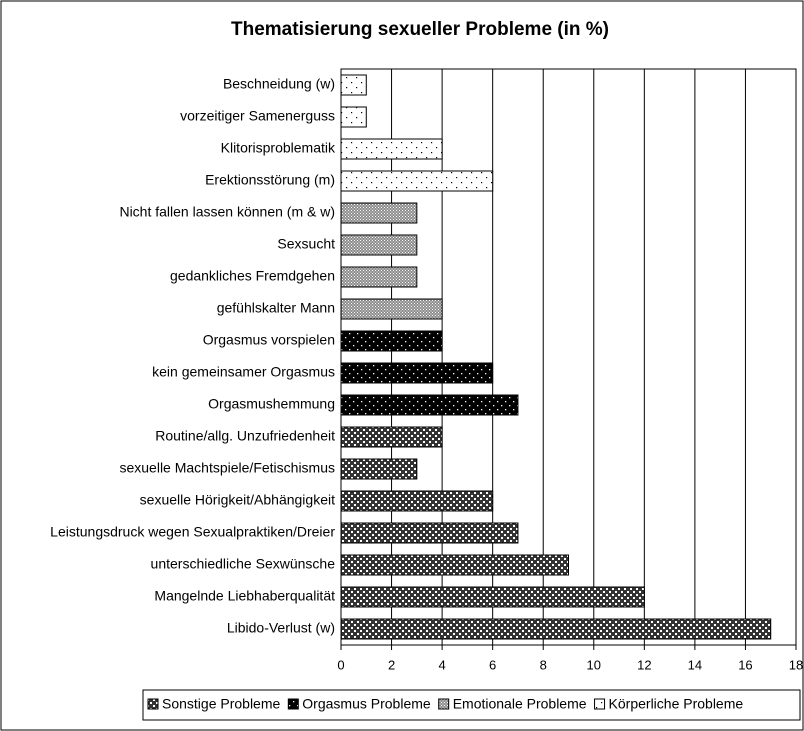 This screenshot has height=731, width=804. Describe the element at coordinates (270, 180) in the screenshot. I see `y-tick-label: Erektionsstörung (m)` at that location.